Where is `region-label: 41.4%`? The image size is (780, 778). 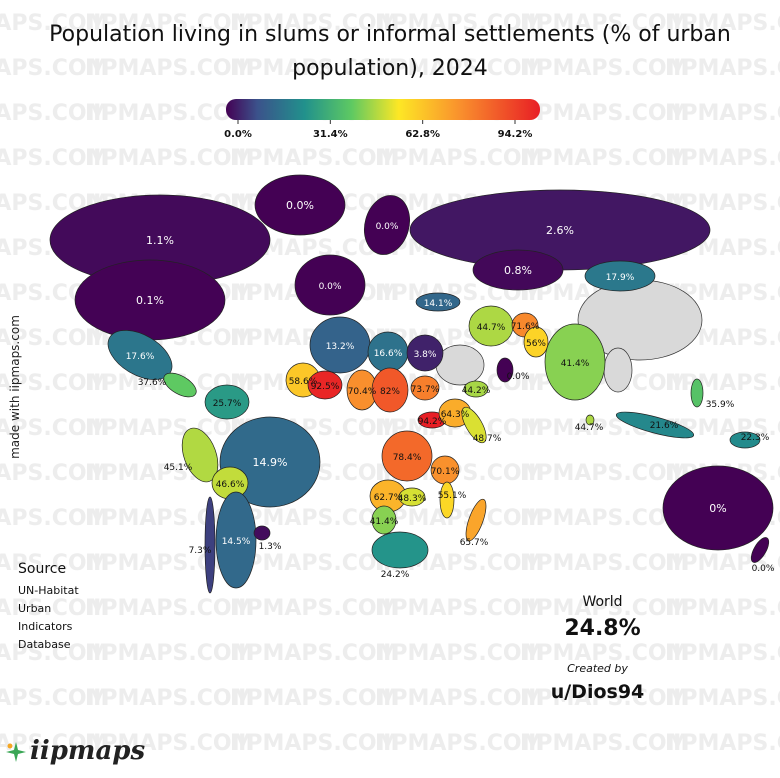 region-label: 41.4% is located at coordinates (384, 522).